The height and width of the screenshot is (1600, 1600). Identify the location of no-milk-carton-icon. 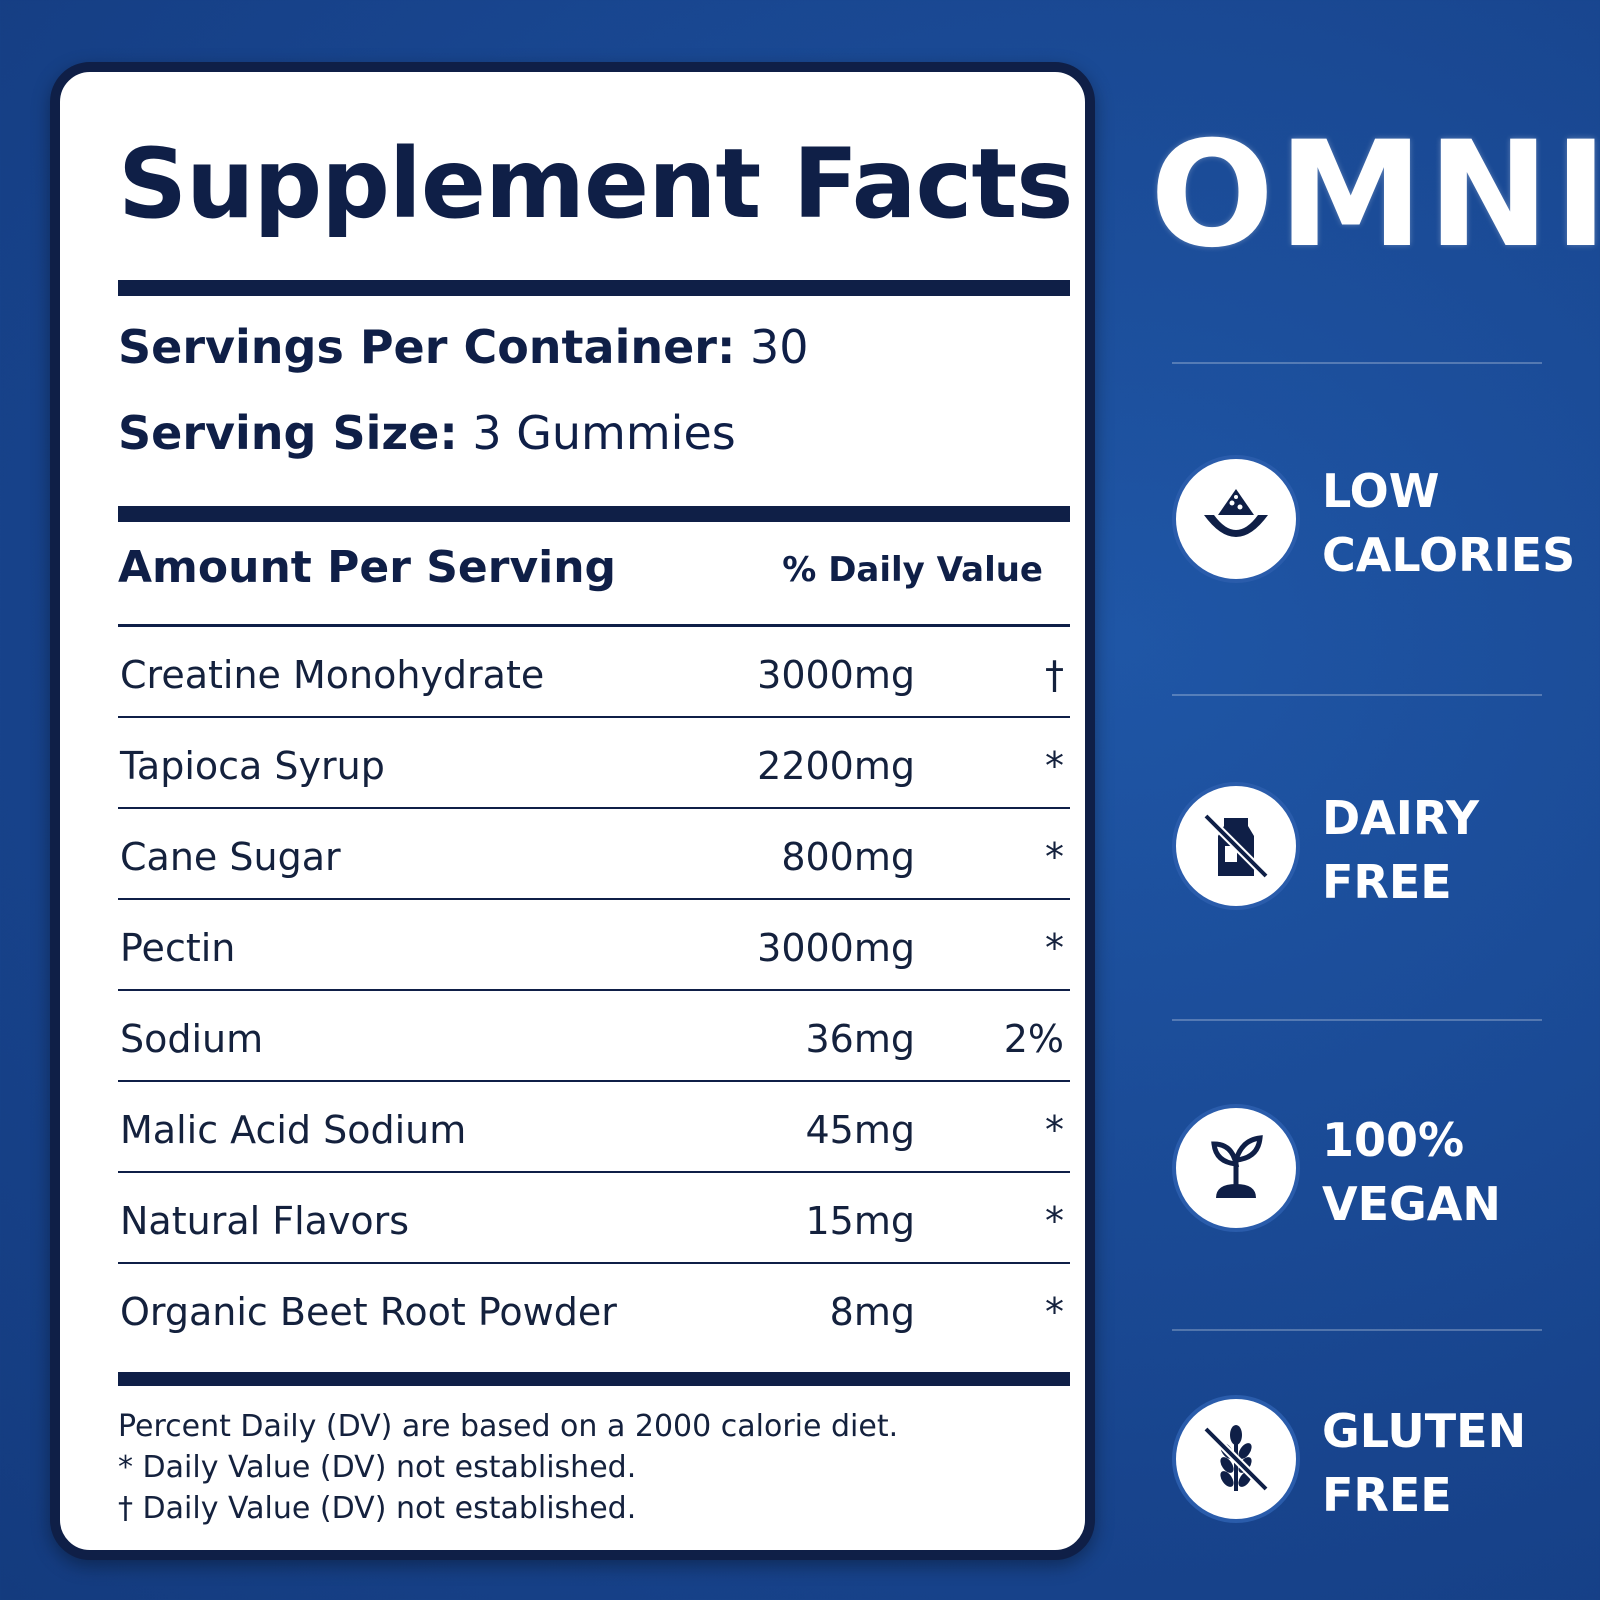
(1236, 846).